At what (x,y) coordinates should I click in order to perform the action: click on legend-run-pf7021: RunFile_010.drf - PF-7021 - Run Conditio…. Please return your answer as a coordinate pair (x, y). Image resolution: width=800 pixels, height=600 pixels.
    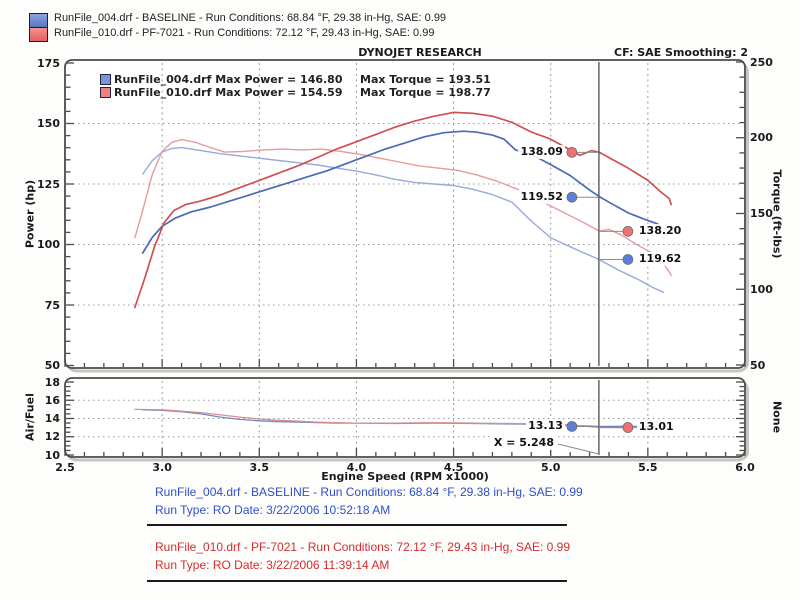
    Looking at the image, I should click on (244, 33).